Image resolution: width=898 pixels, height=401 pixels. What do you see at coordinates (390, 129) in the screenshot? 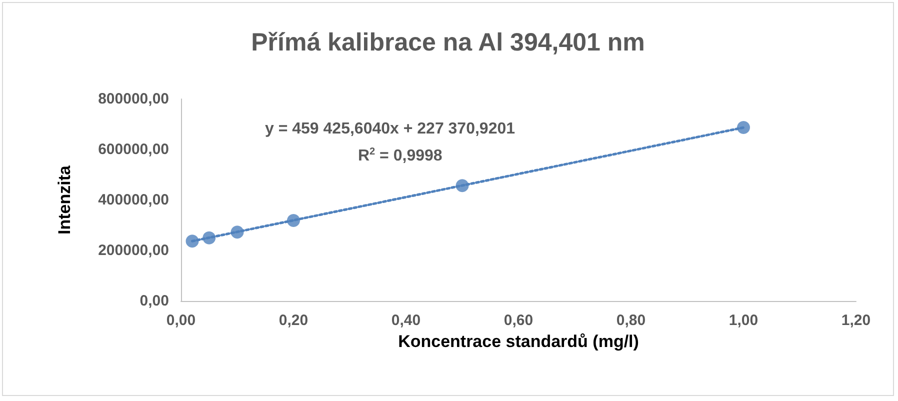
I see `annotation: y = 459 425,6040x + 227 370,9201` at bounding box center [390, 129].